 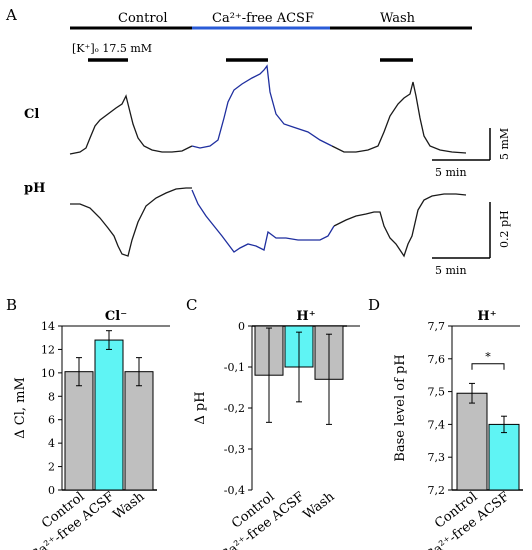 I want to click on cl-scale-x-label: 5 min, so click(x=451, y=172).